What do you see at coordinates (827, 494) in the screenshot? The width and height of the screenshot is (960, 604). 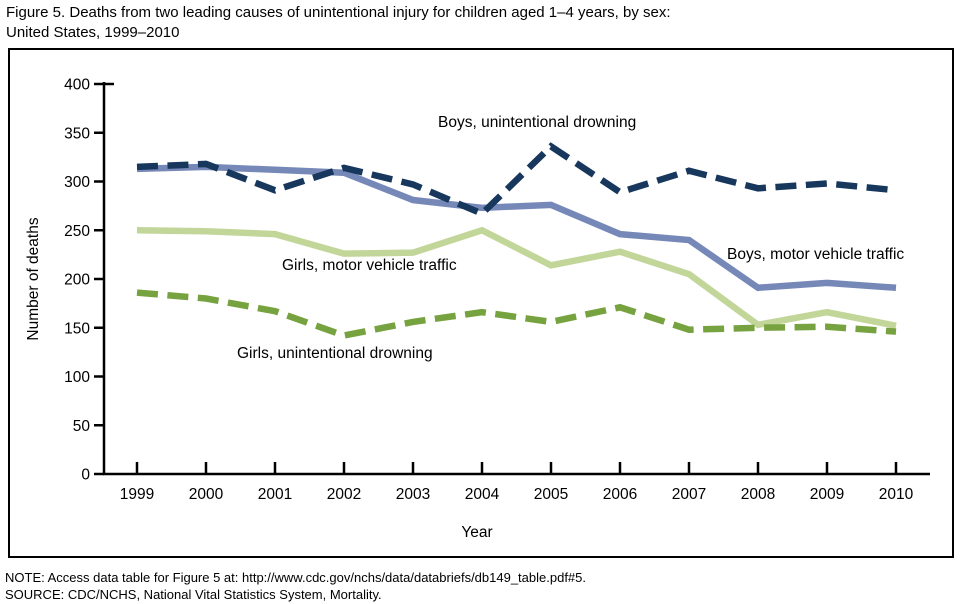 I see `x-tick-label-2009: 2009` at bounding box center [827, 494].